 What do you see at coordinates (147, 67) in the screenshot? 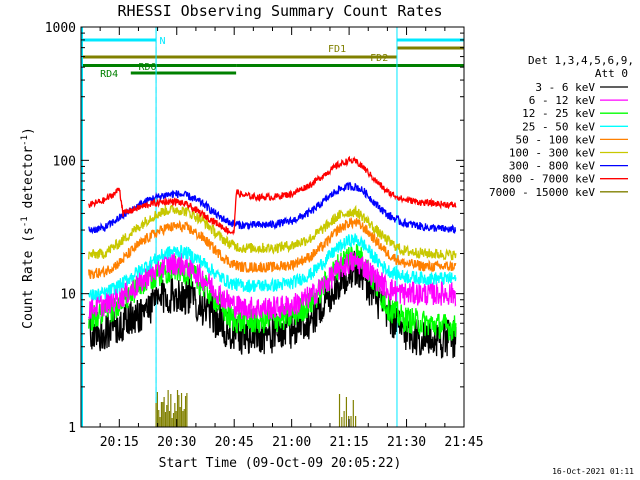
I see `status-label: RD0` at bounding box center [147, 67].